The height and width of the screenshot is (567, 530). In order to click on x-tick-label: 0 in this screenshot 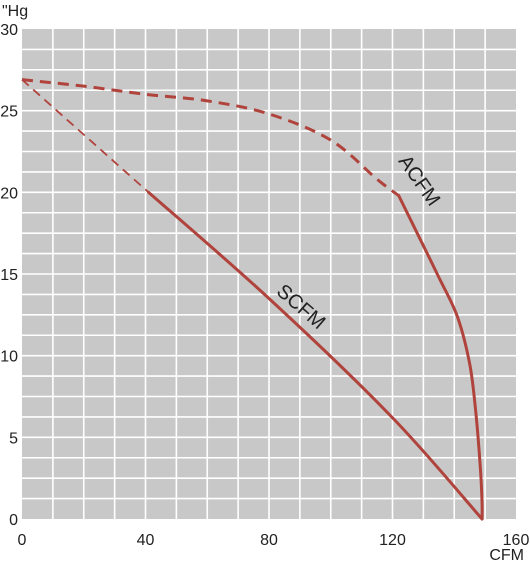, I will do `click(22, 540)`.